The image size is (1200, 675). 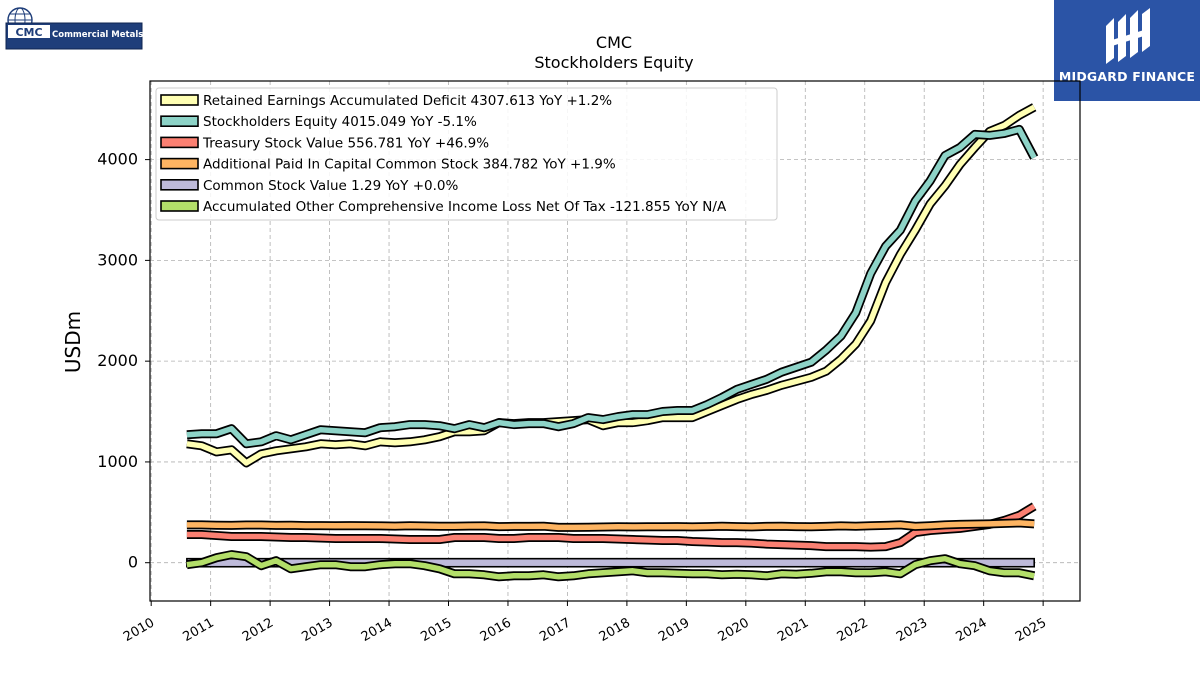 I want to click on x-tick-label: 2013, so click(x=317, y=630).